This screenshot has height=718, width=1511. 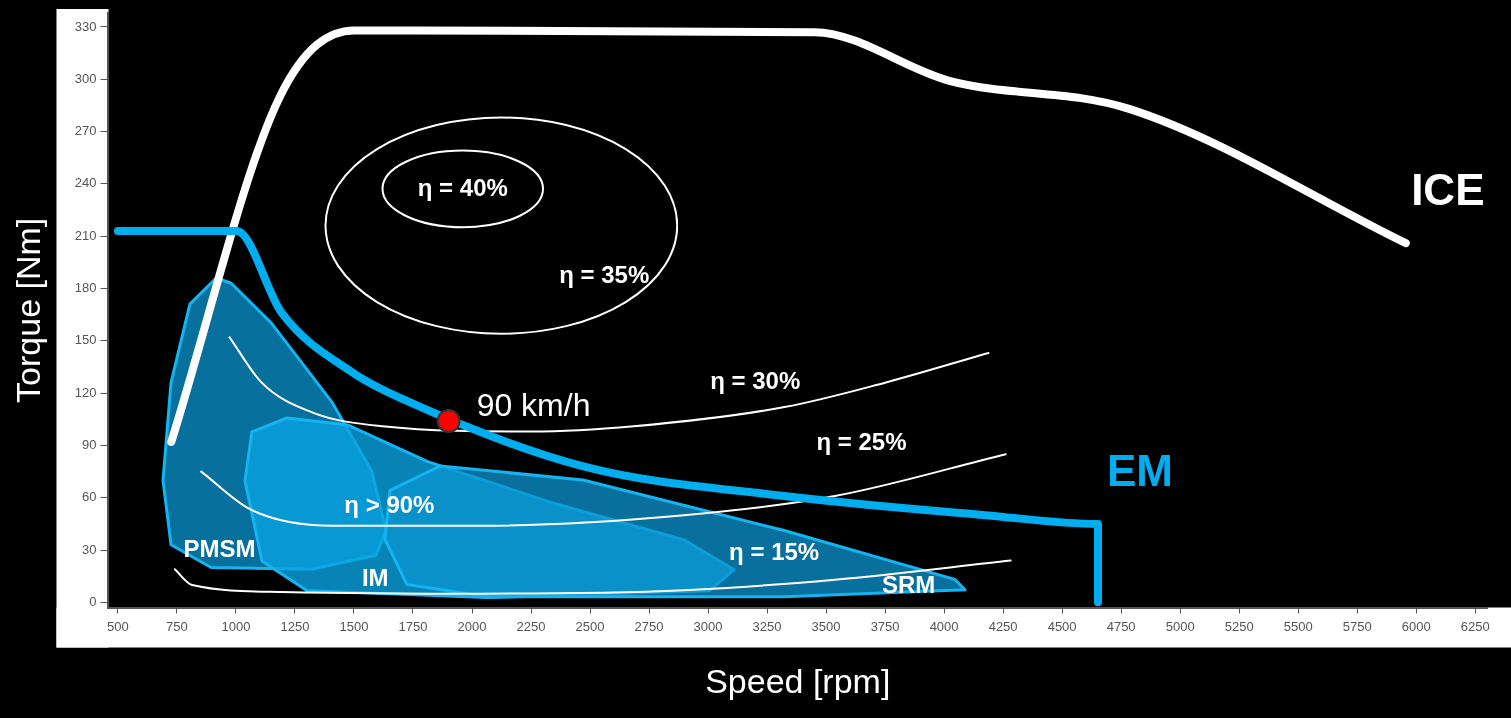 I want to click on x-tick-label: 5000, so click(x=1180, y=626).